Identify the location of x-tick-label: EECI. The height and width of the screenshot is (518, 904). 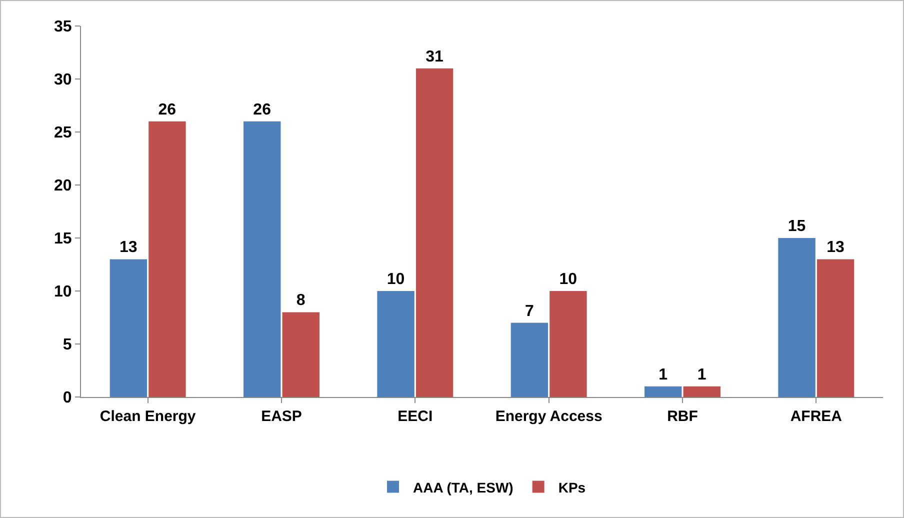
(415, 416).